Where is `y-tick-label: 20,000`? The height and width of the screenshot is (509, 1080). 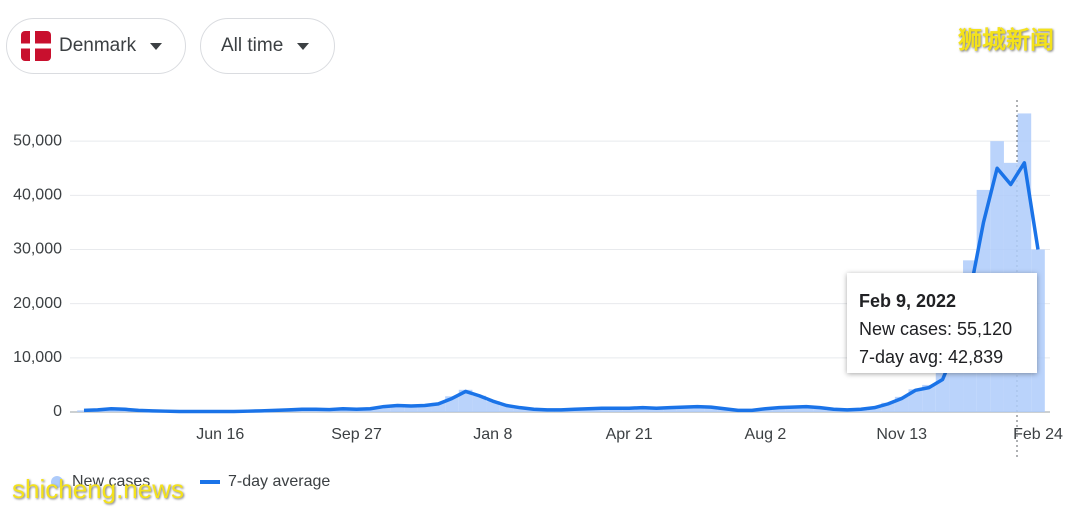
y-tick-label: 20,000 is located at coordinates (37, 303).